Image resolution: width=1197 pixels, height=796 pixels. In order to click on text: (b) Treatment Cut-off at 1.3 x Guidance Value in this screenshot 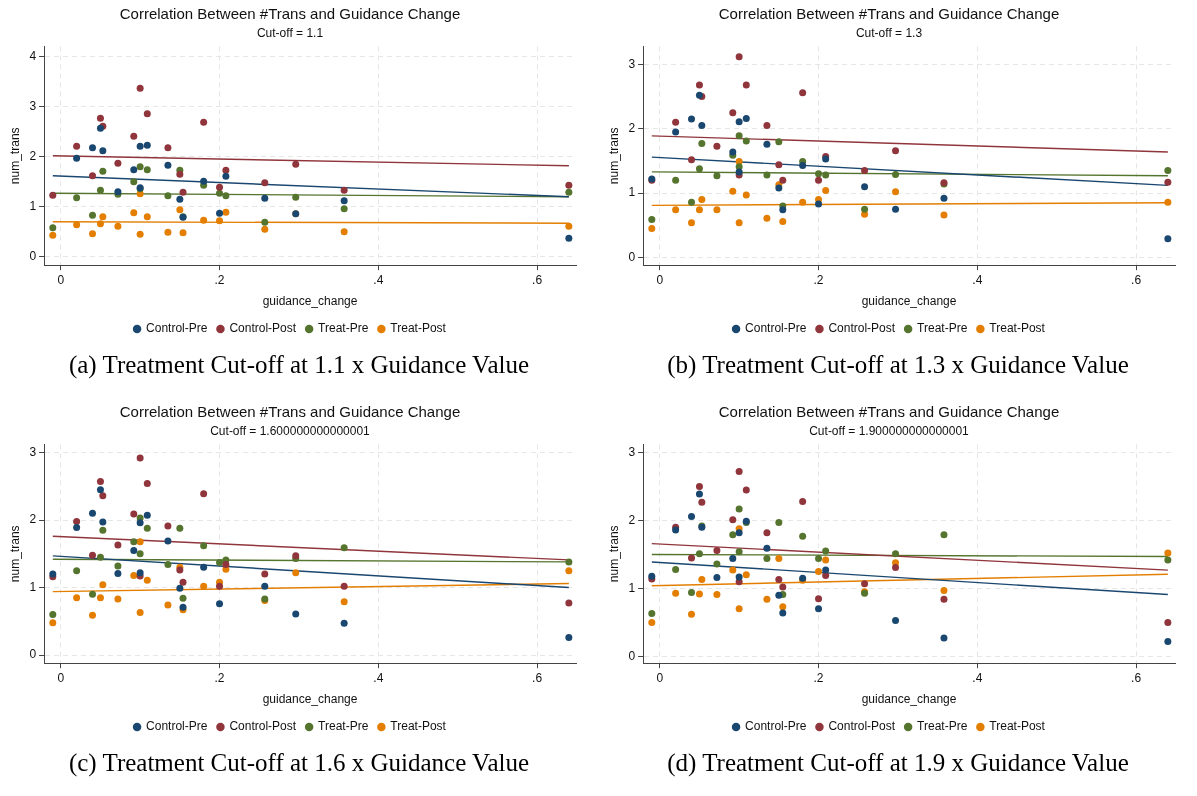, I will do `click(898, 365)`.